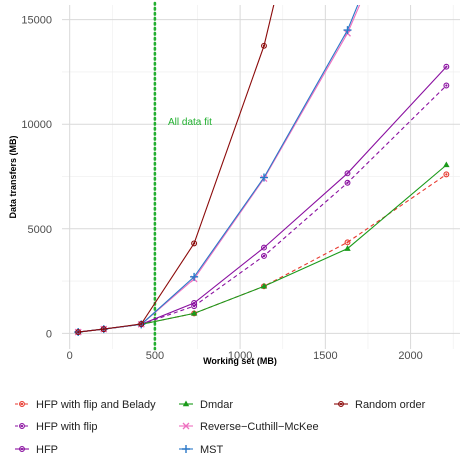 This screenshot has width=466, height=460. What do you see at coordinates (13, 176) in the screenshot?
I see `y-axis-title: Data transfers (MB)` at bounding box center [13, 176].